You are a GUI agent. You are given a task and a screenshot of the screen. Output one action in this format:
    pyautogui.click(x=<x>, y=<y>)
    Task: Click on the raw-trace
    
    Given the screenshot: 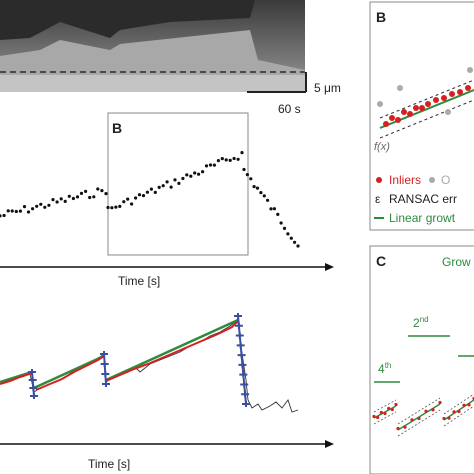 What is the action you would take?
    pyautogui.click(x=149, y=366)
    